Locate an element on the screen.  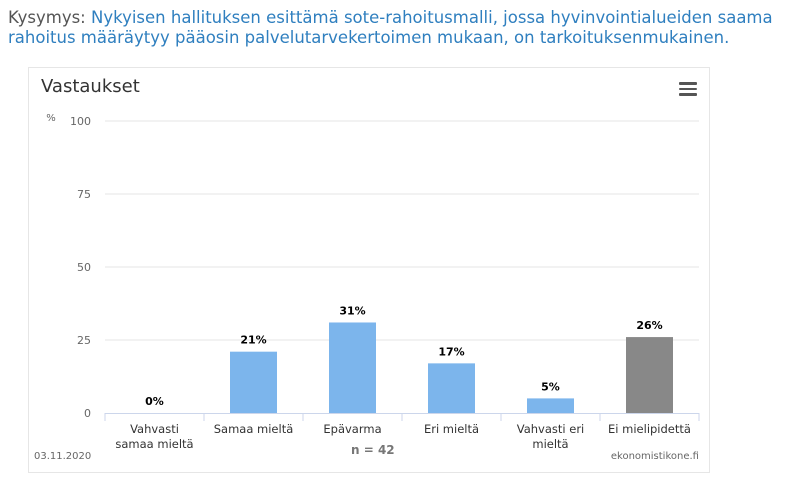
chart-title: Vastaukset is located at coordinates (90, 86).